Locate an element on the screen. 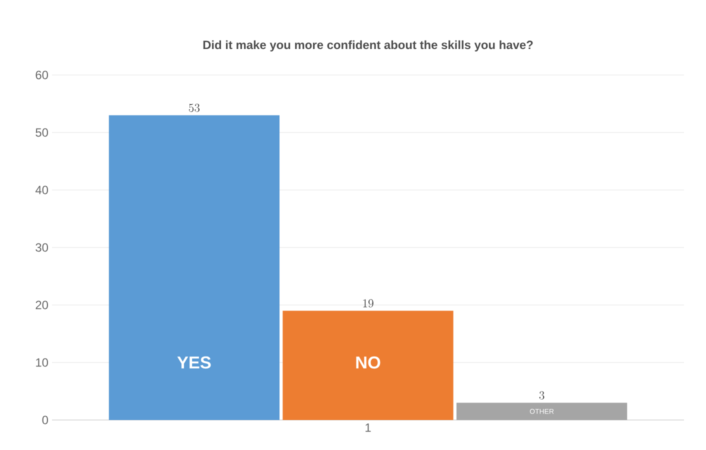  y-tick-label: 0 is located at coordinates (45, 420).